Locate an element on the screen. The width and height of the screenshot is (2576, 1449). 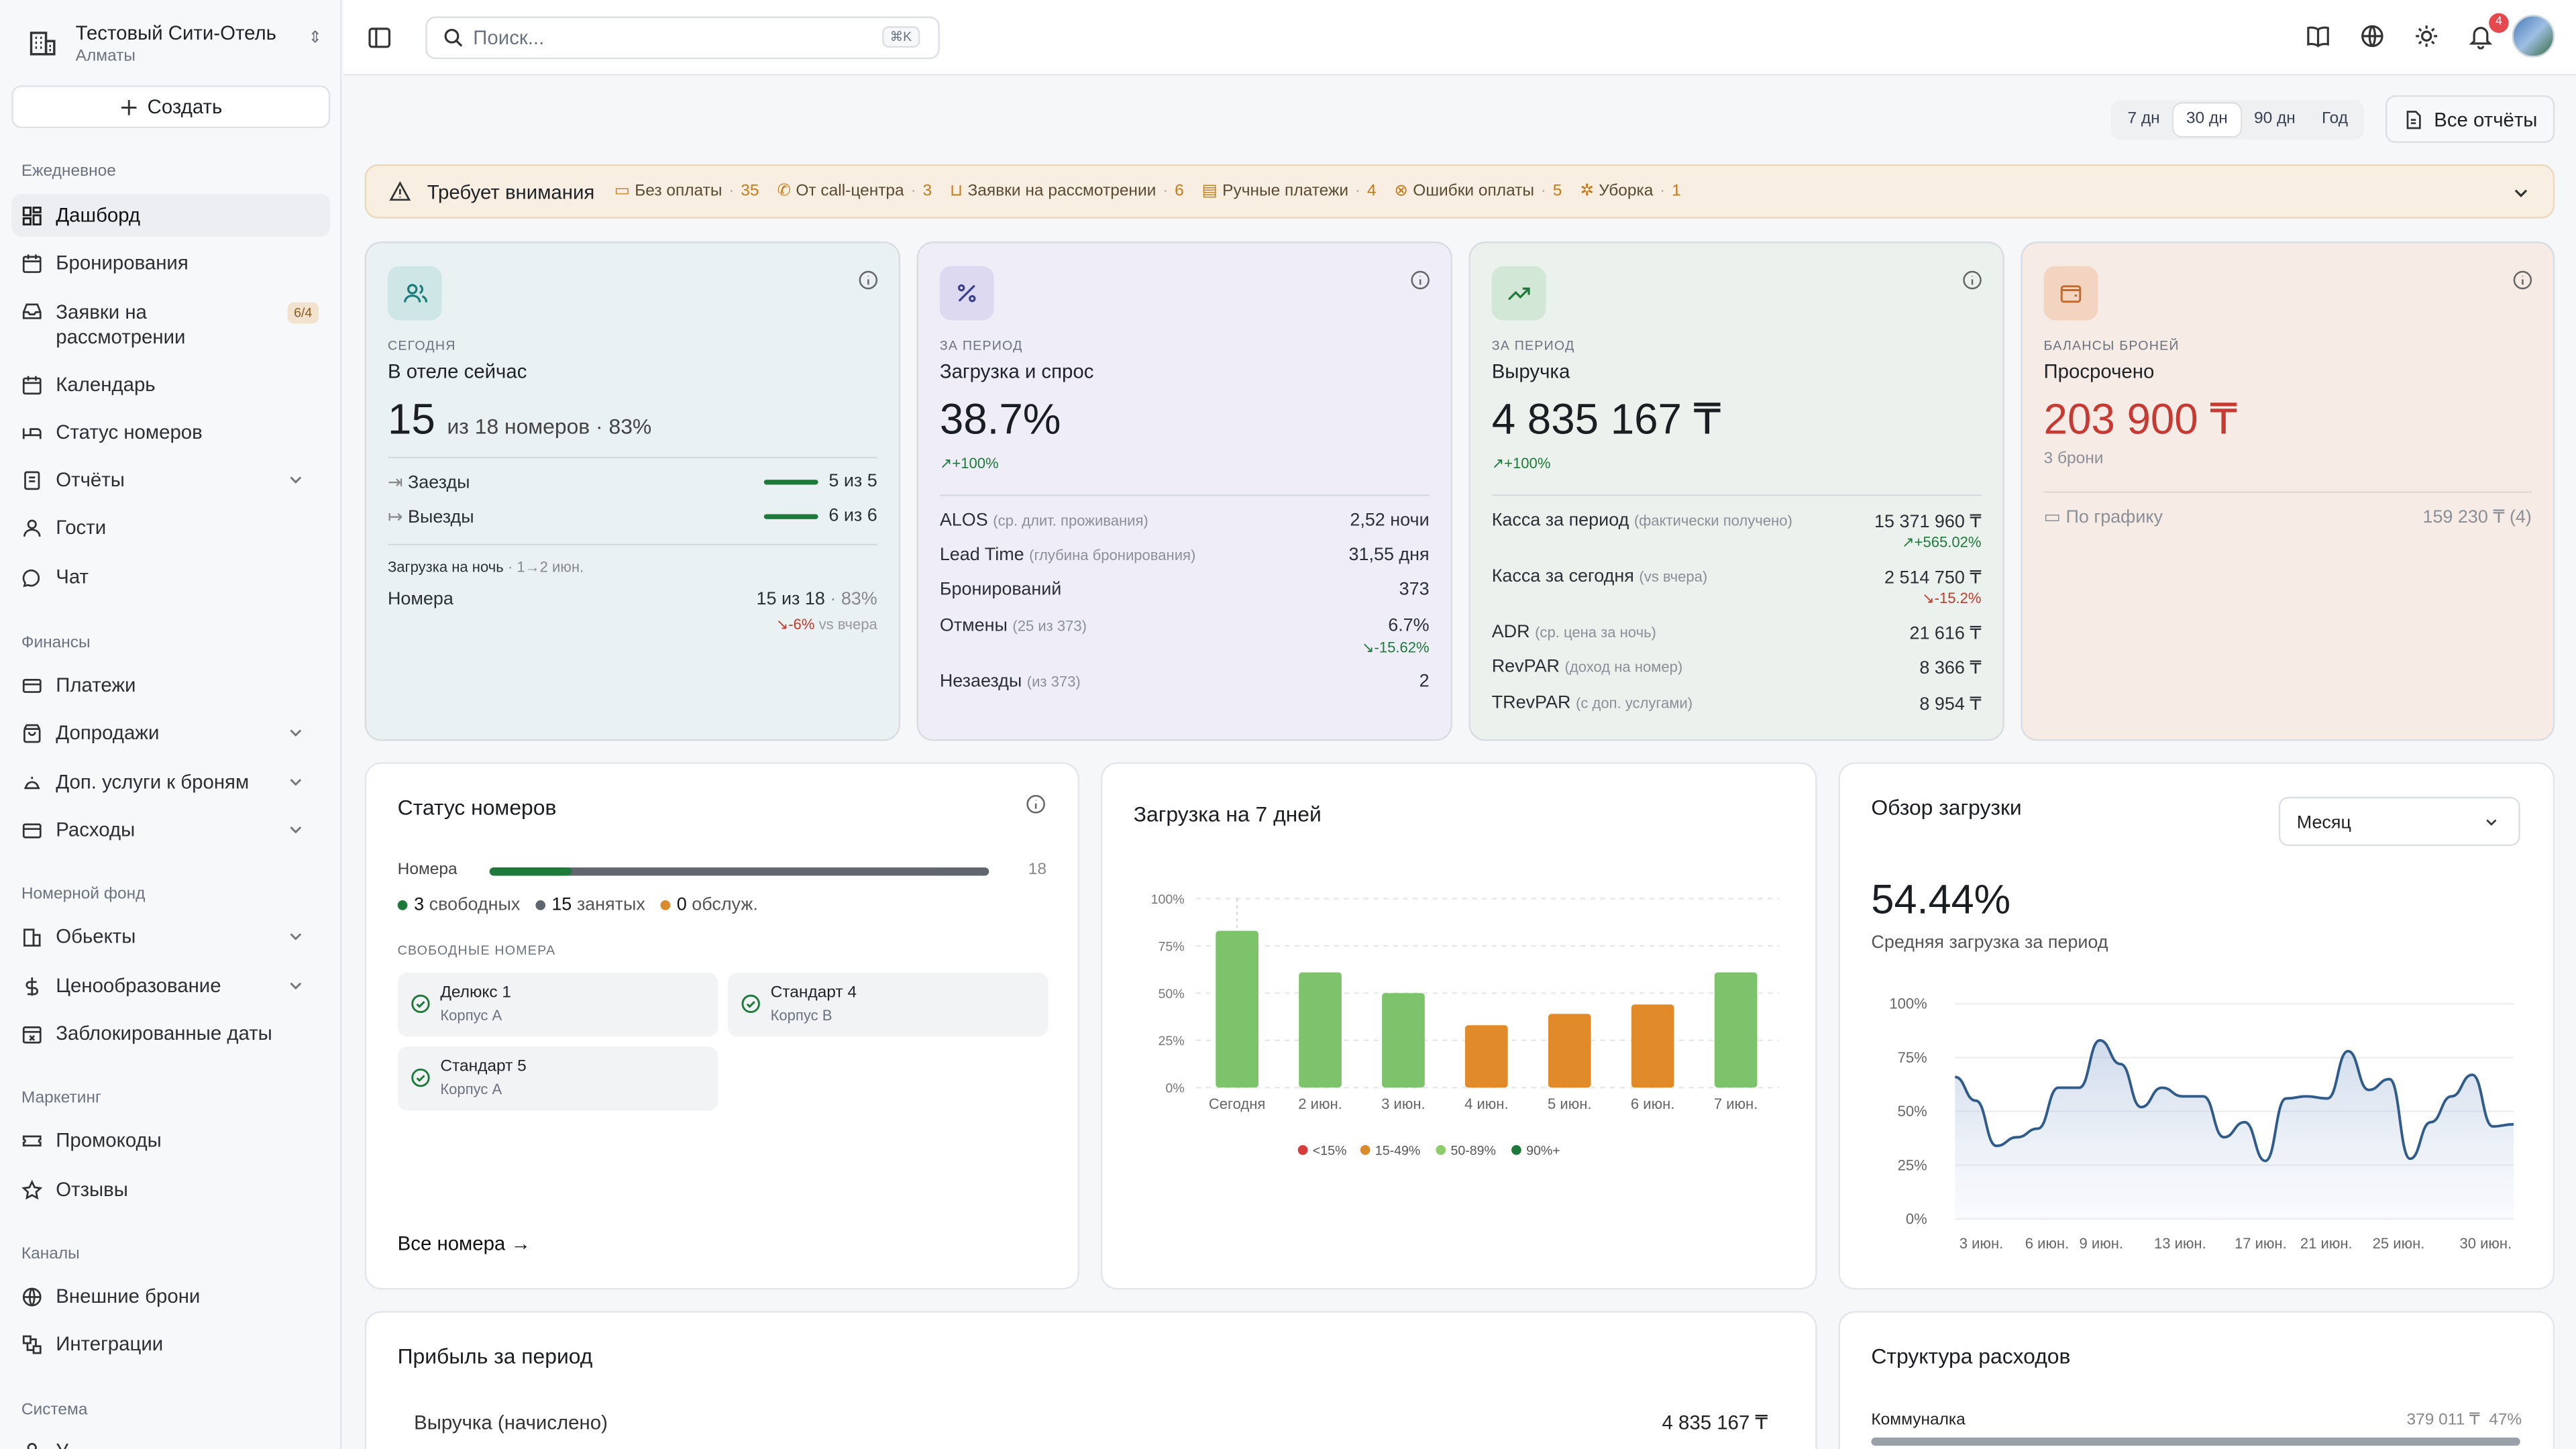
search-shortcut: ⌘K is located at coordinates (900, 37).